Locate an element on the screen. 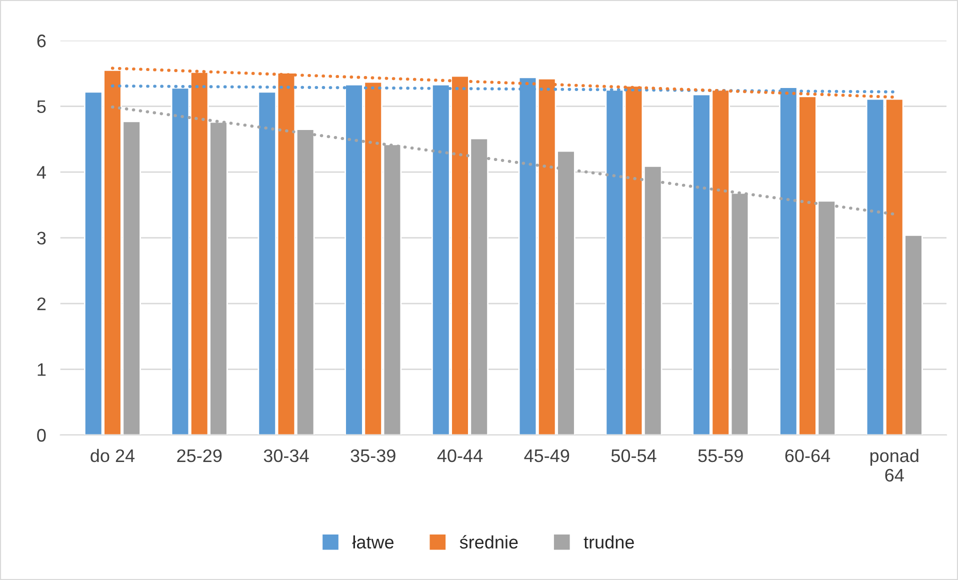 The image size is (958, 580). x-tick-label: do 24 is located at coordinates (112, 455).